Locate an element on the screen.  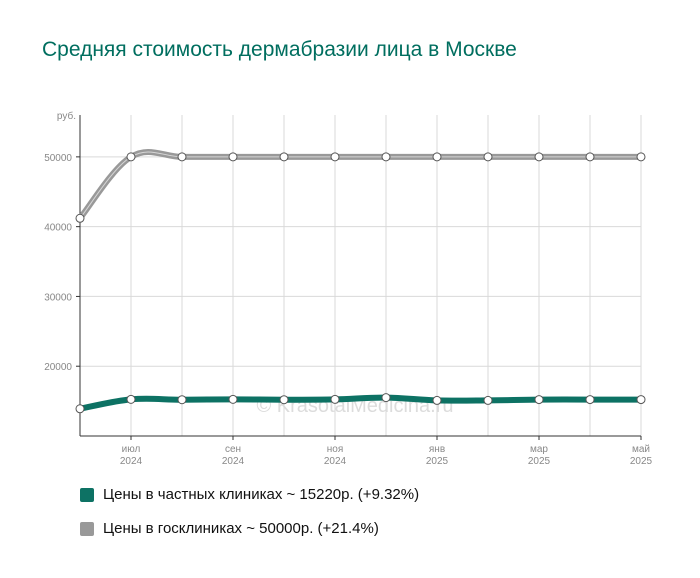
legend-swatch-private is located at coordinates (87, 494).